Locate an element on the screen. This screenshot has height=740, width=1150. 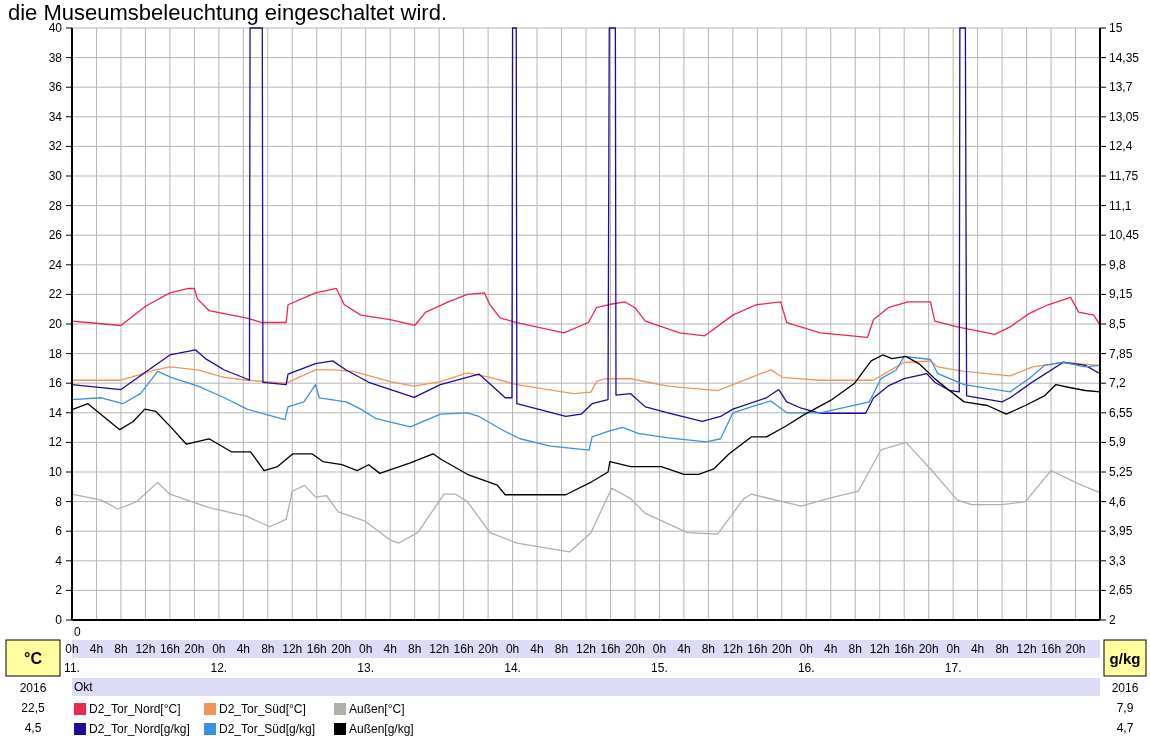
y2-tick-label: 14,35 is located at coordinates (1124, 57).